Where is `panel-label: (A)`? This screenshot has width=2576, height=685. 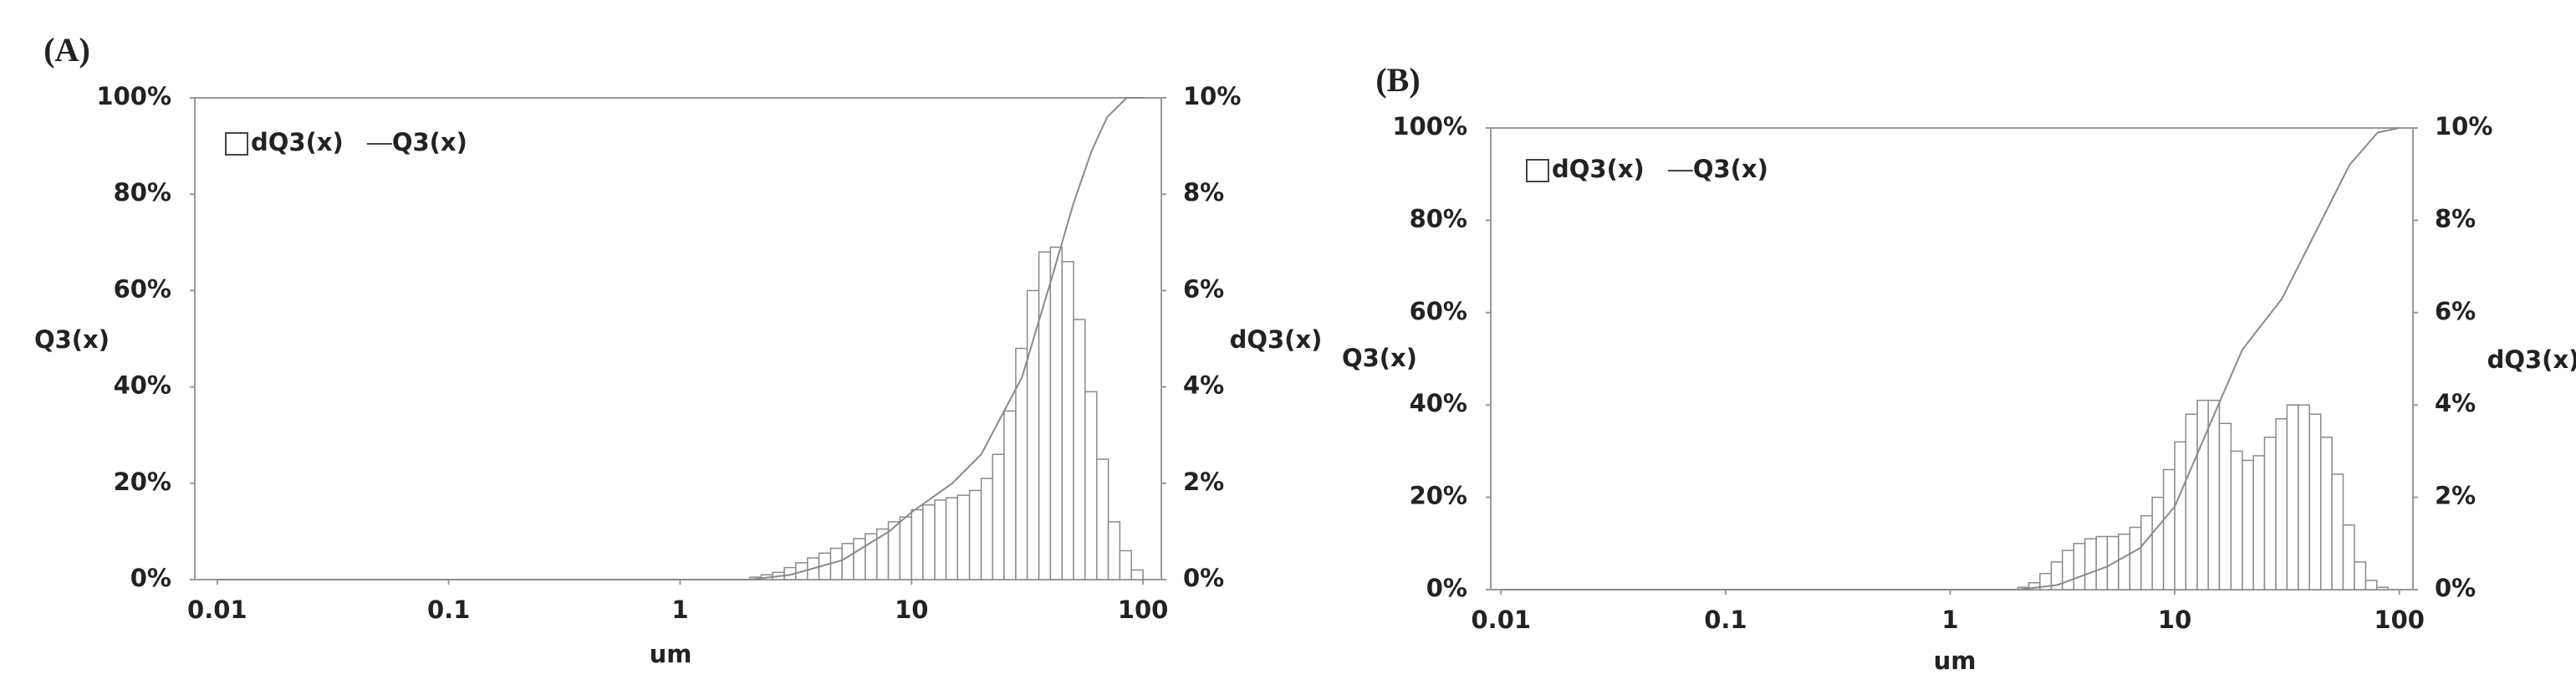
panel-label: (A) is located at coordinates (66, 50).